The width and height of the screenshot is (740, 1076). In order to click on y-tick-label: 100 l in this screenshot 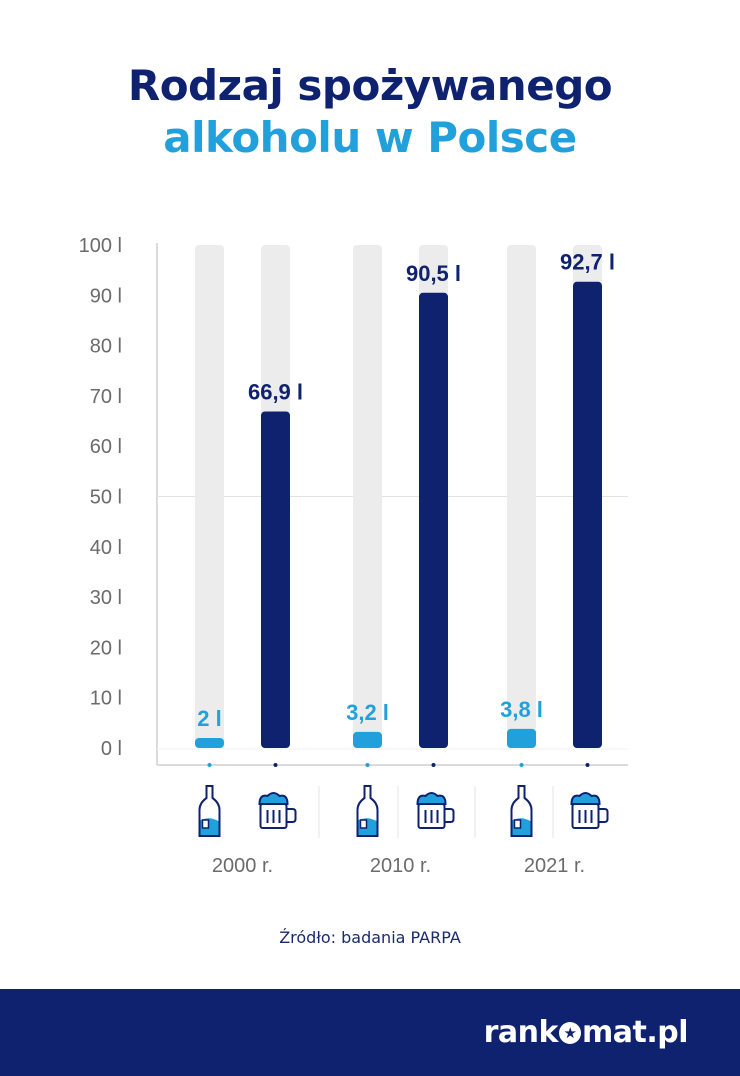, I will do `click(100, 246)`.